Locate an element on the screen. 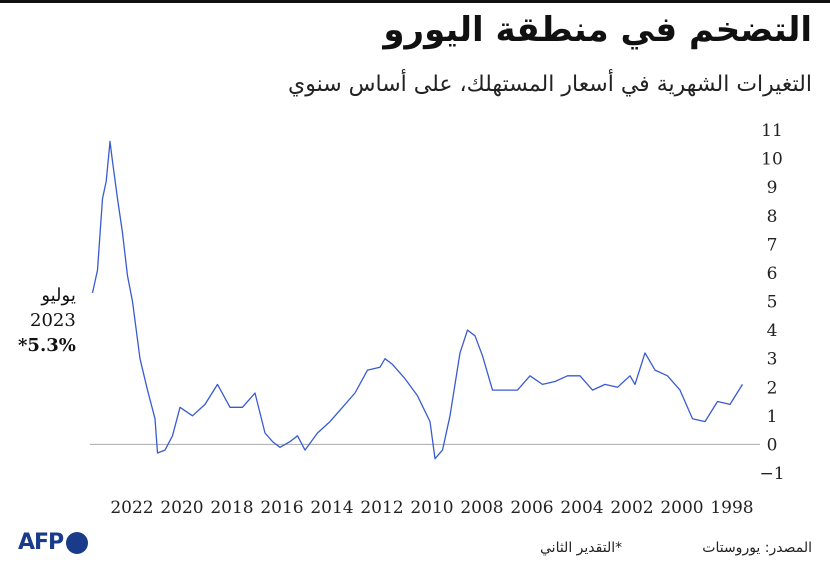  y-tick-label: 8 is located at coordinates (772, 217).